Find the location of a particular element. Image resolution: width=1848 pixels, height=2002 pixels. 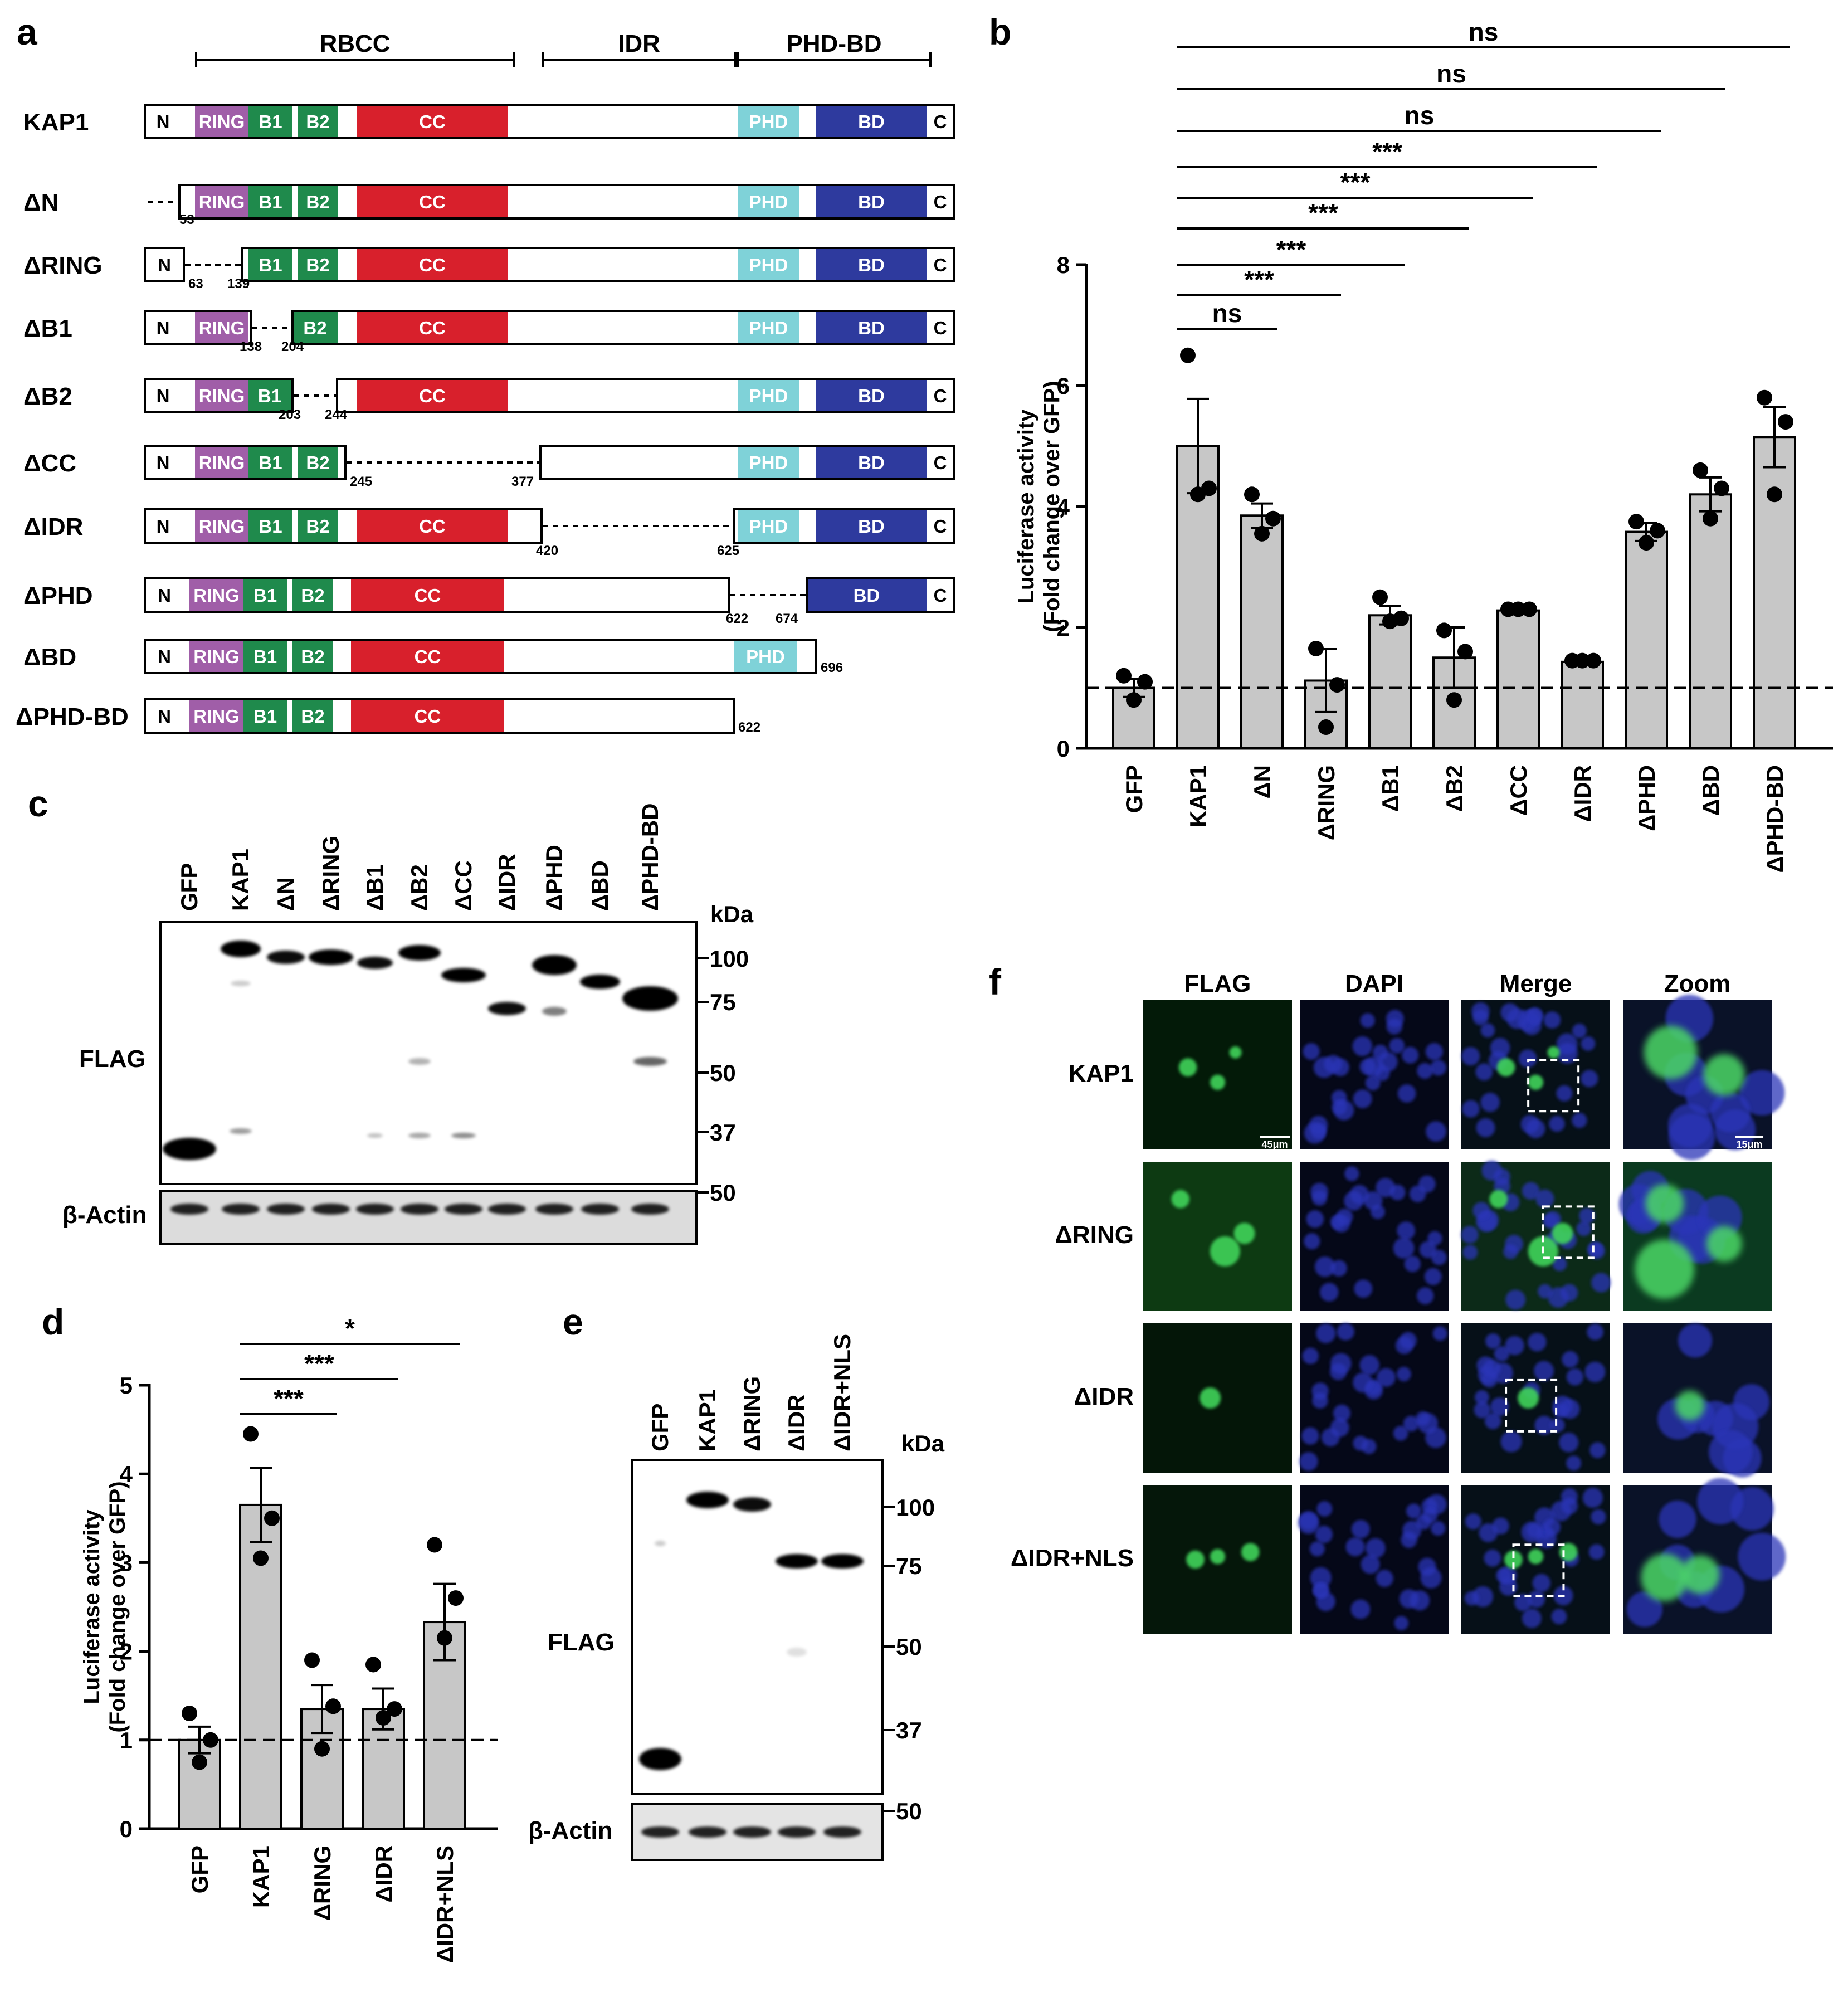

blot-c-actin-frame is located at coordinates (429, 1217).